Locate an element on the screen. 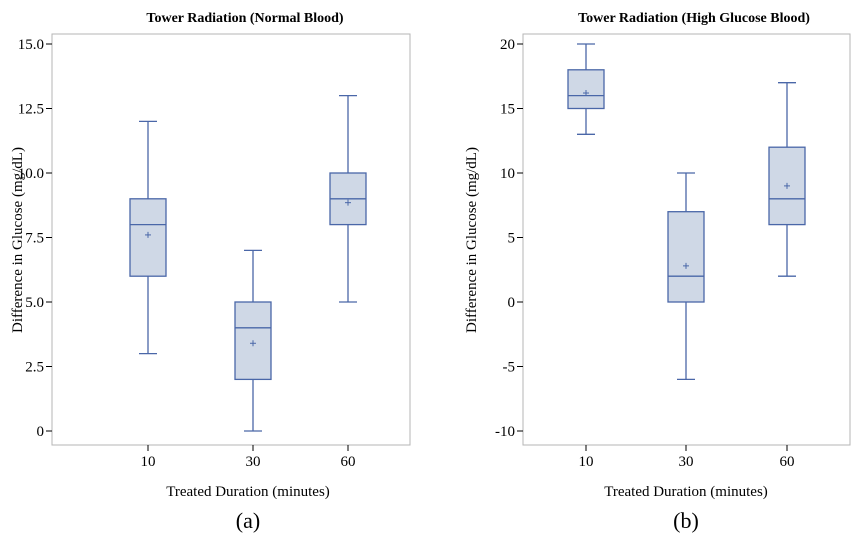 The width and height of the screenshot is (855, 538). y-tick-label: -10 is located at coordinates (505, 432).